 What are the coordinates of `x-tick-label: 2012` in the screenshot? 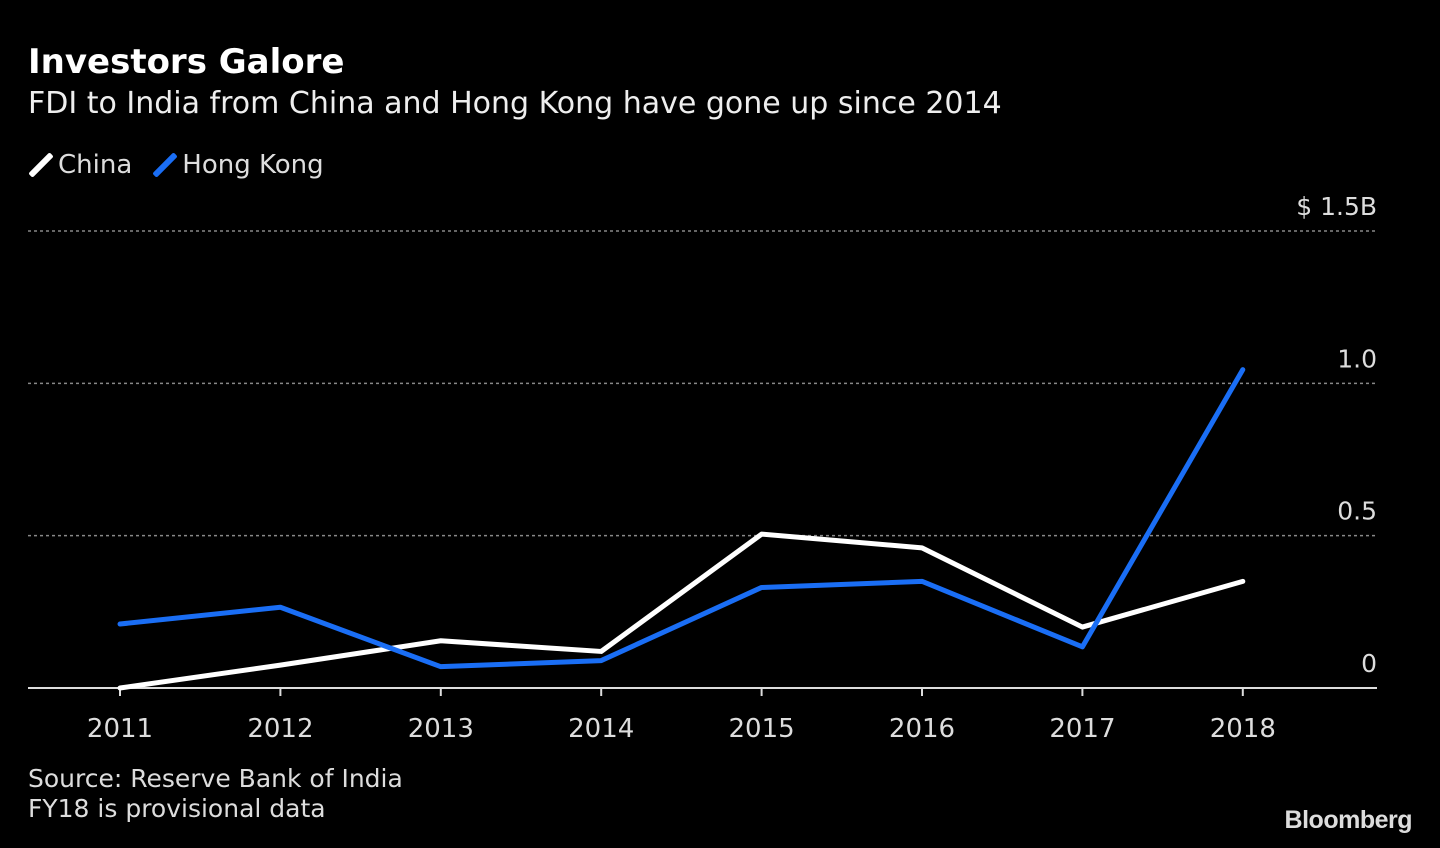 It's located at (280, 729).